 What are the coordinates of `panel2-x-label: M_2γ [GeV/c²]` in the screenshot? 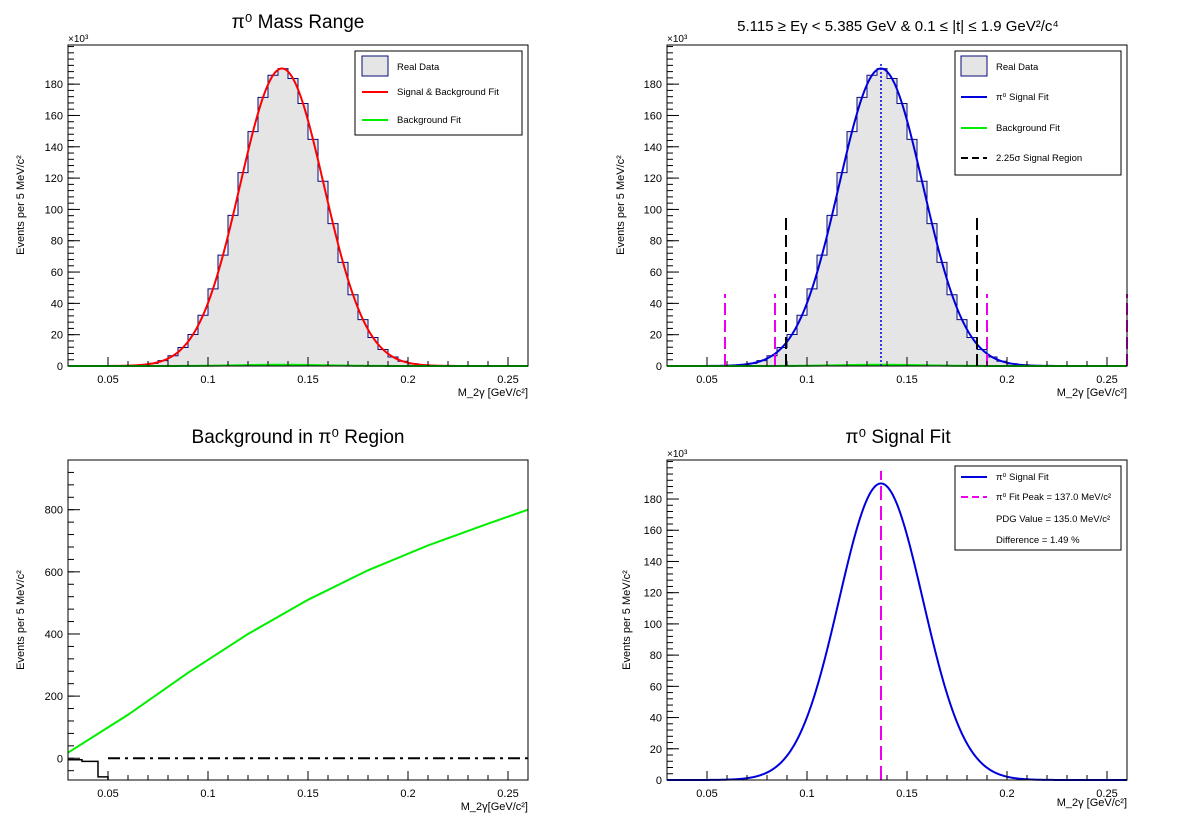 It's located at (1092, 393).